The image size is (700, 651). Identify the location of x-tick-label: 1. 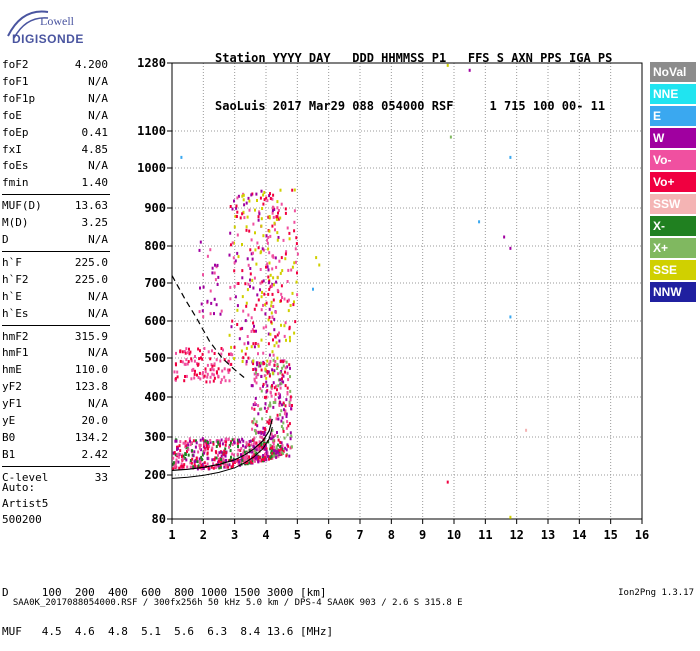
(171, 535).